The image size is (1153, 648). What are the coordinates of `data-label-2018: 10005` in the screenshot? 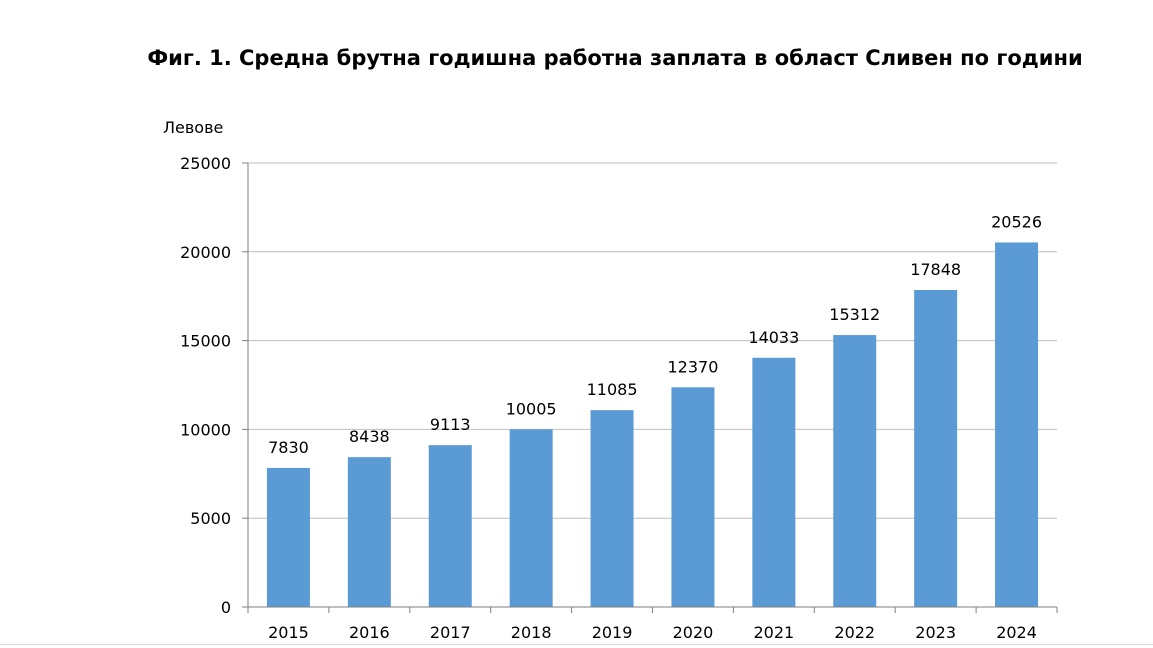 It's located at (531, 408).